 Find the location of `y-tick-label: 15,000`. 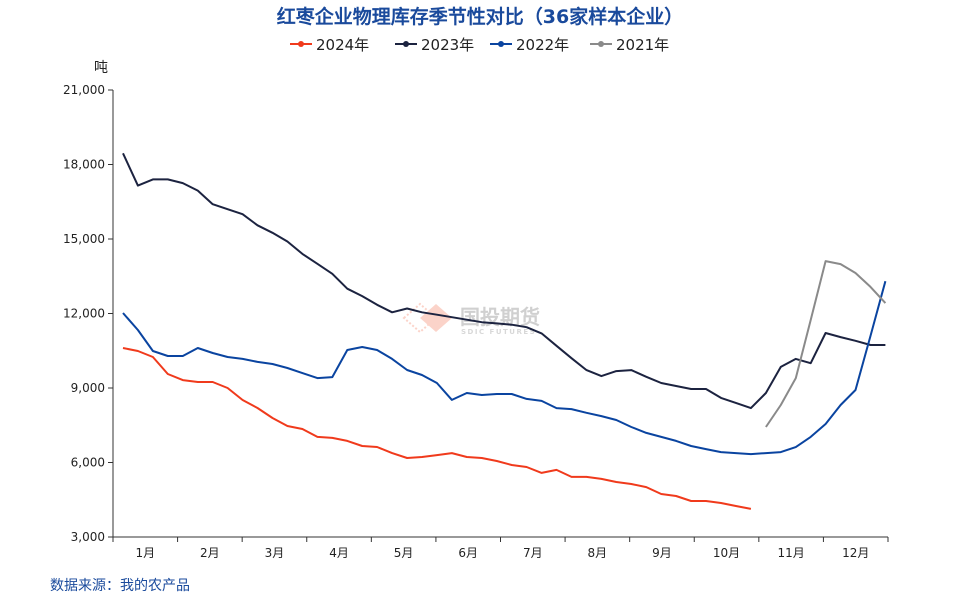

y-tick-label: 15,000 is located at coordinates (84, 239).